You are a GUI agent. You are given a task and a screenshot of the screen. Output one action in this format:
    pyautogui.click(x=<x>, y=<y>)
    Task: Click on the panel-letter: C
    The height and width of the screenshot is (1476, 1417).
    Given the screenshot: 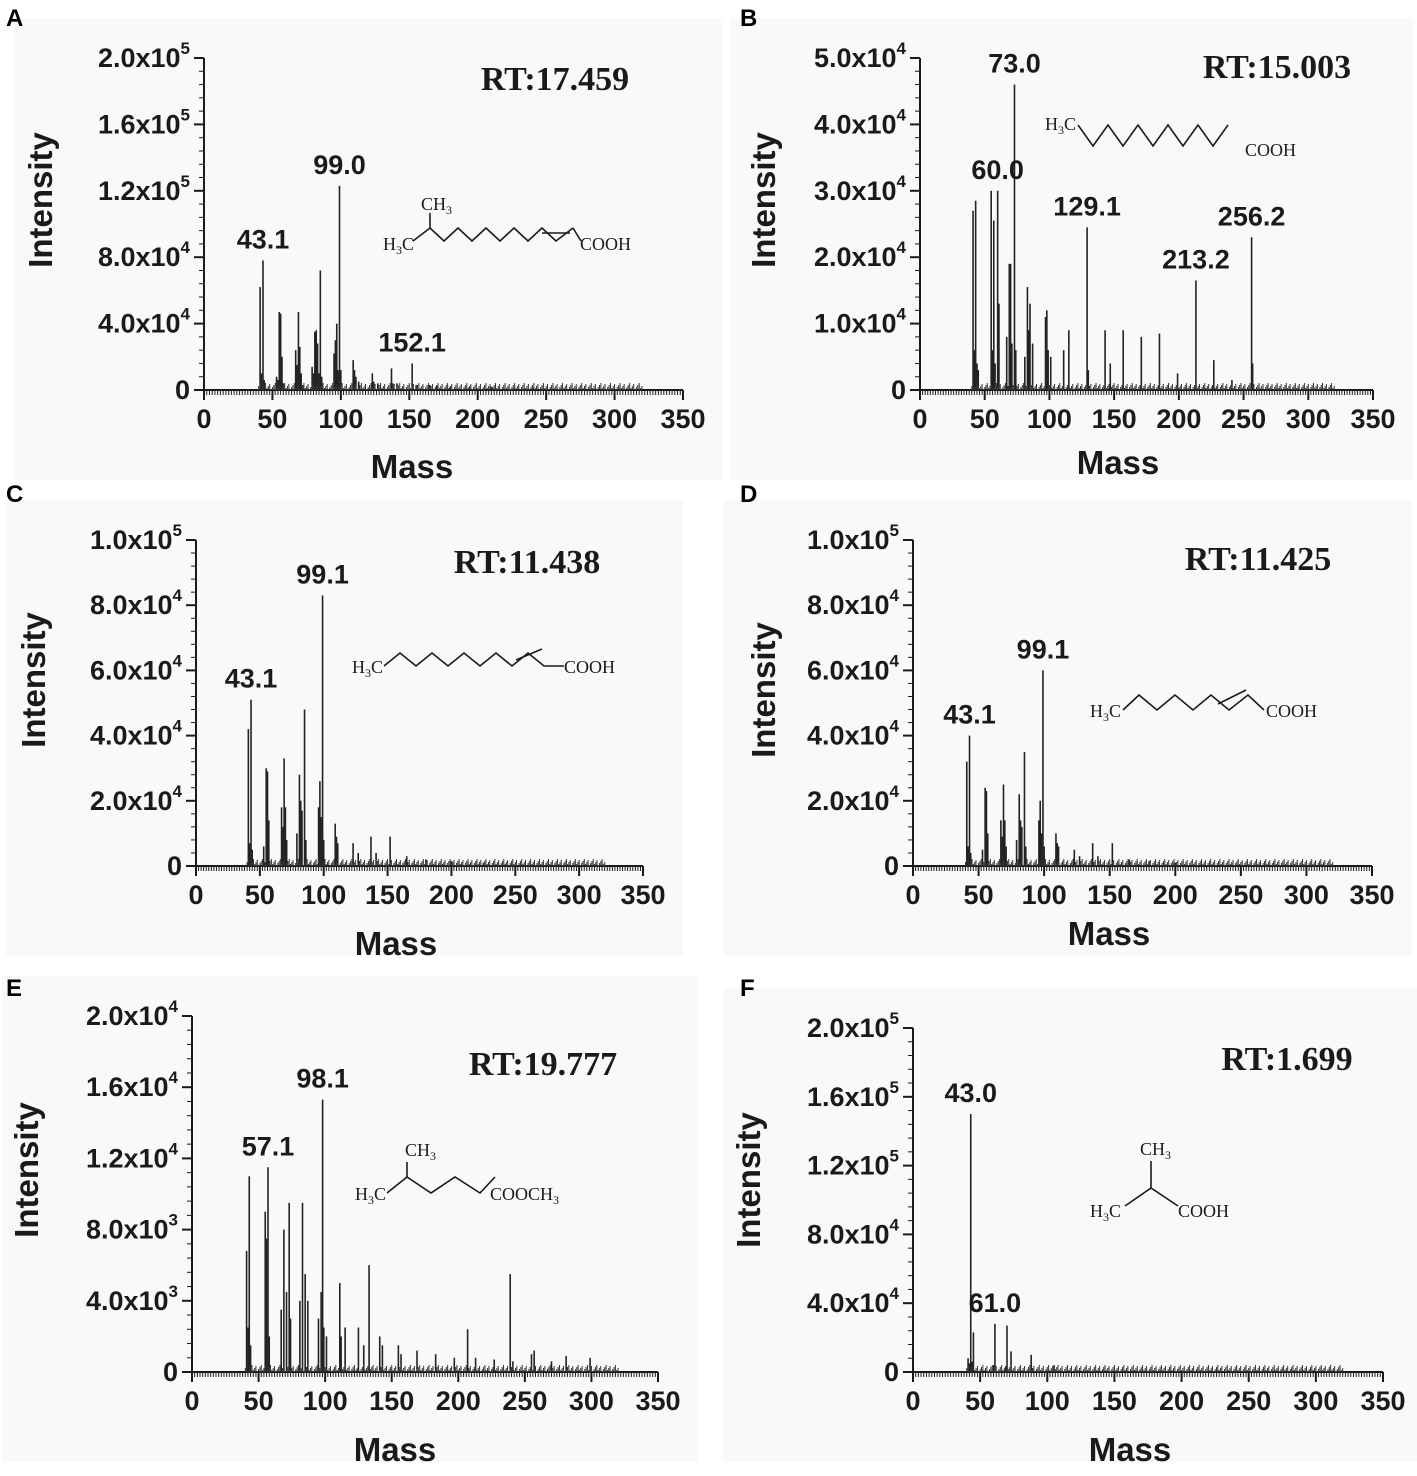 What is the action you would take?
    pyautogui.click(x=14, y=494)
    